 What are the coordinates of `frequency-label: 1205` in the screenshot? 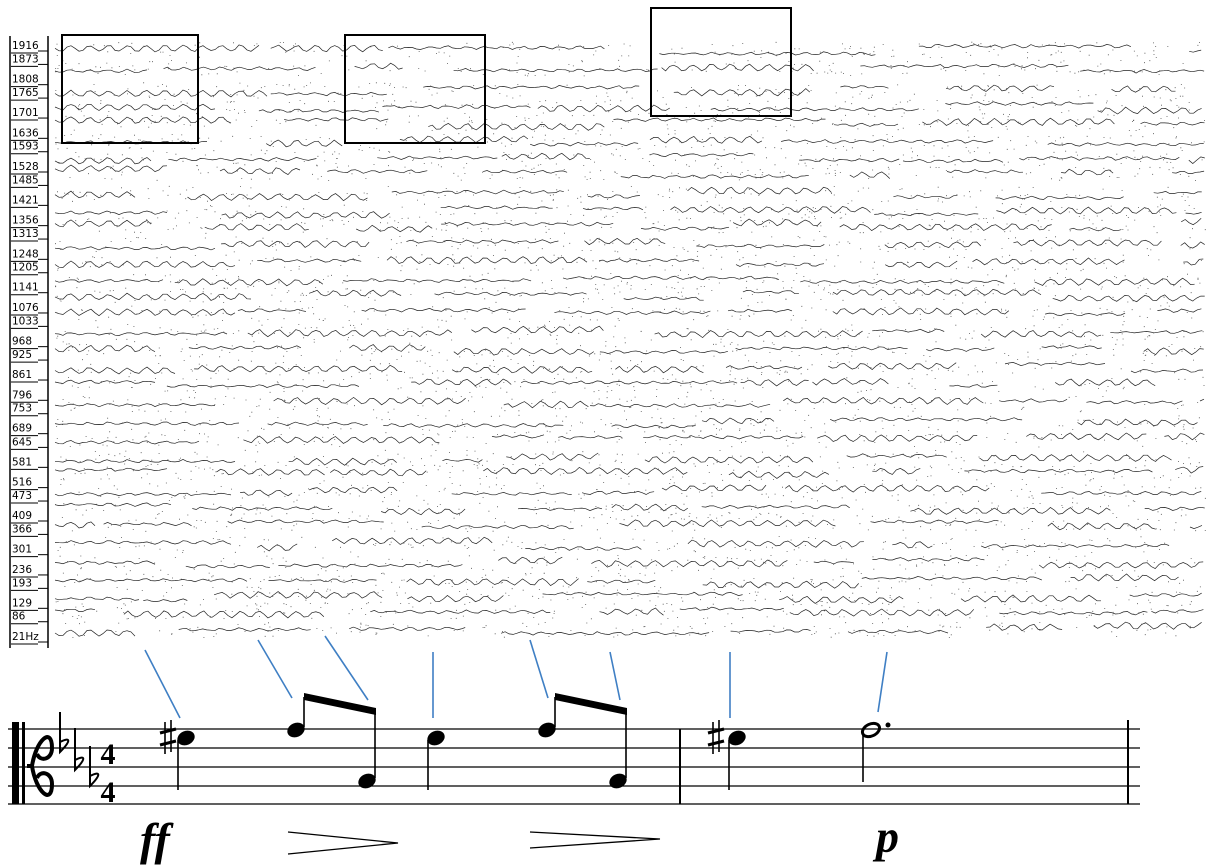 It's located at (25, 268).